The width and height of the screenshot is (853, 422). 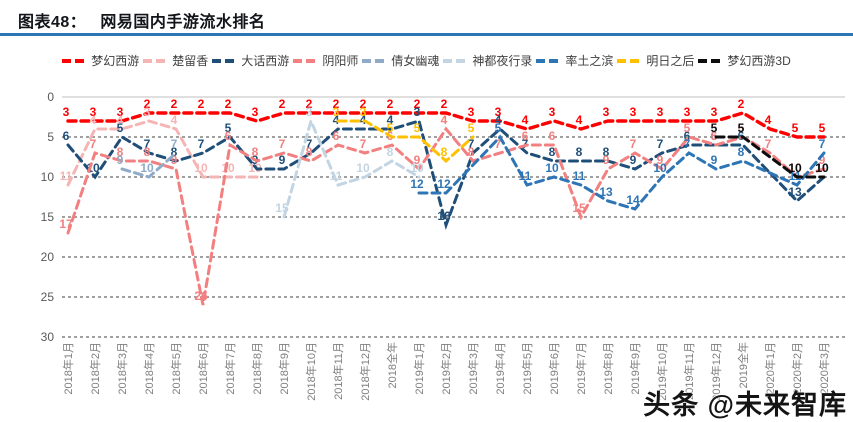 I want to click on svg-text: 17, so click(x=66, y=224).